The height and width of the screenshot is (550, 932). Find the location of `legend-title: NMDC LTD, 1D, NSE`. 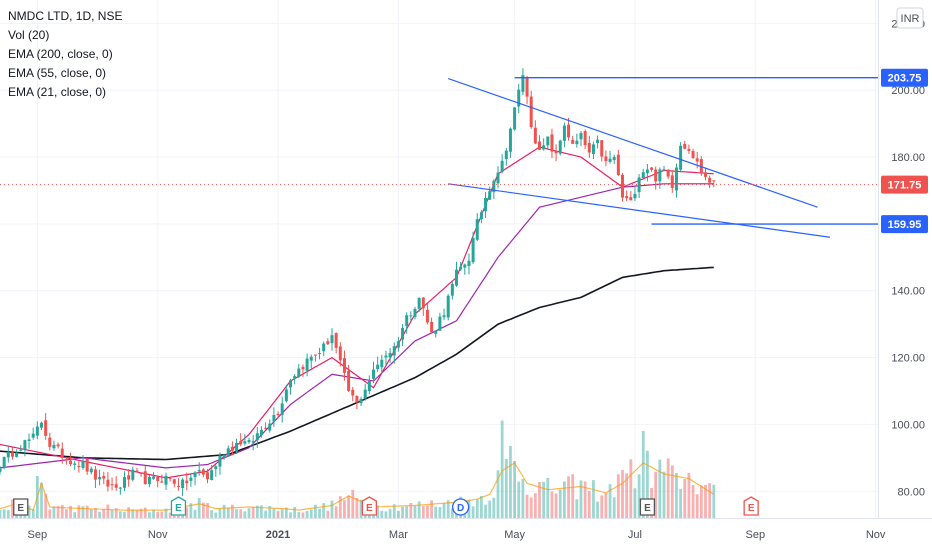

legend-title: NMDC LTD, 1D, NSE is located at coordinates (65, 16).